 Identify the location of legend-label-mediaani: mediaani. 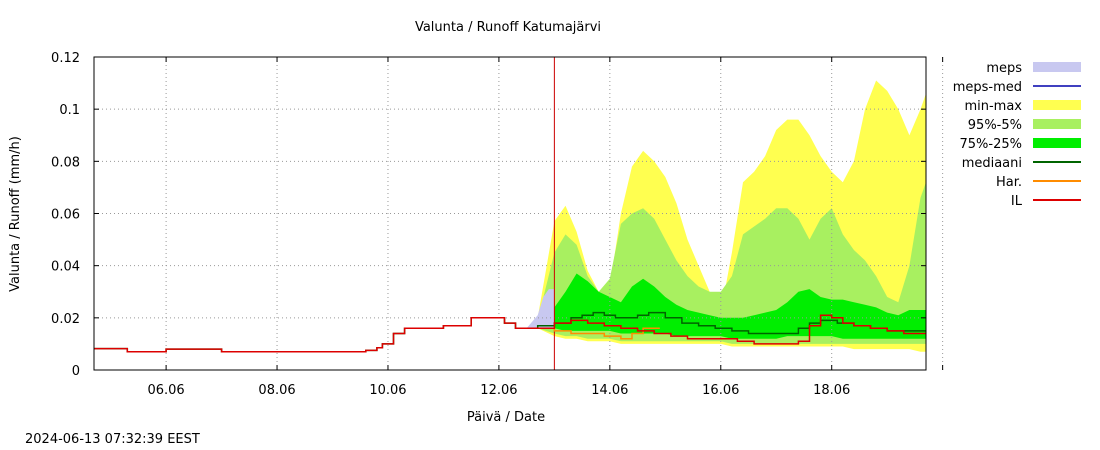
(992, 163).